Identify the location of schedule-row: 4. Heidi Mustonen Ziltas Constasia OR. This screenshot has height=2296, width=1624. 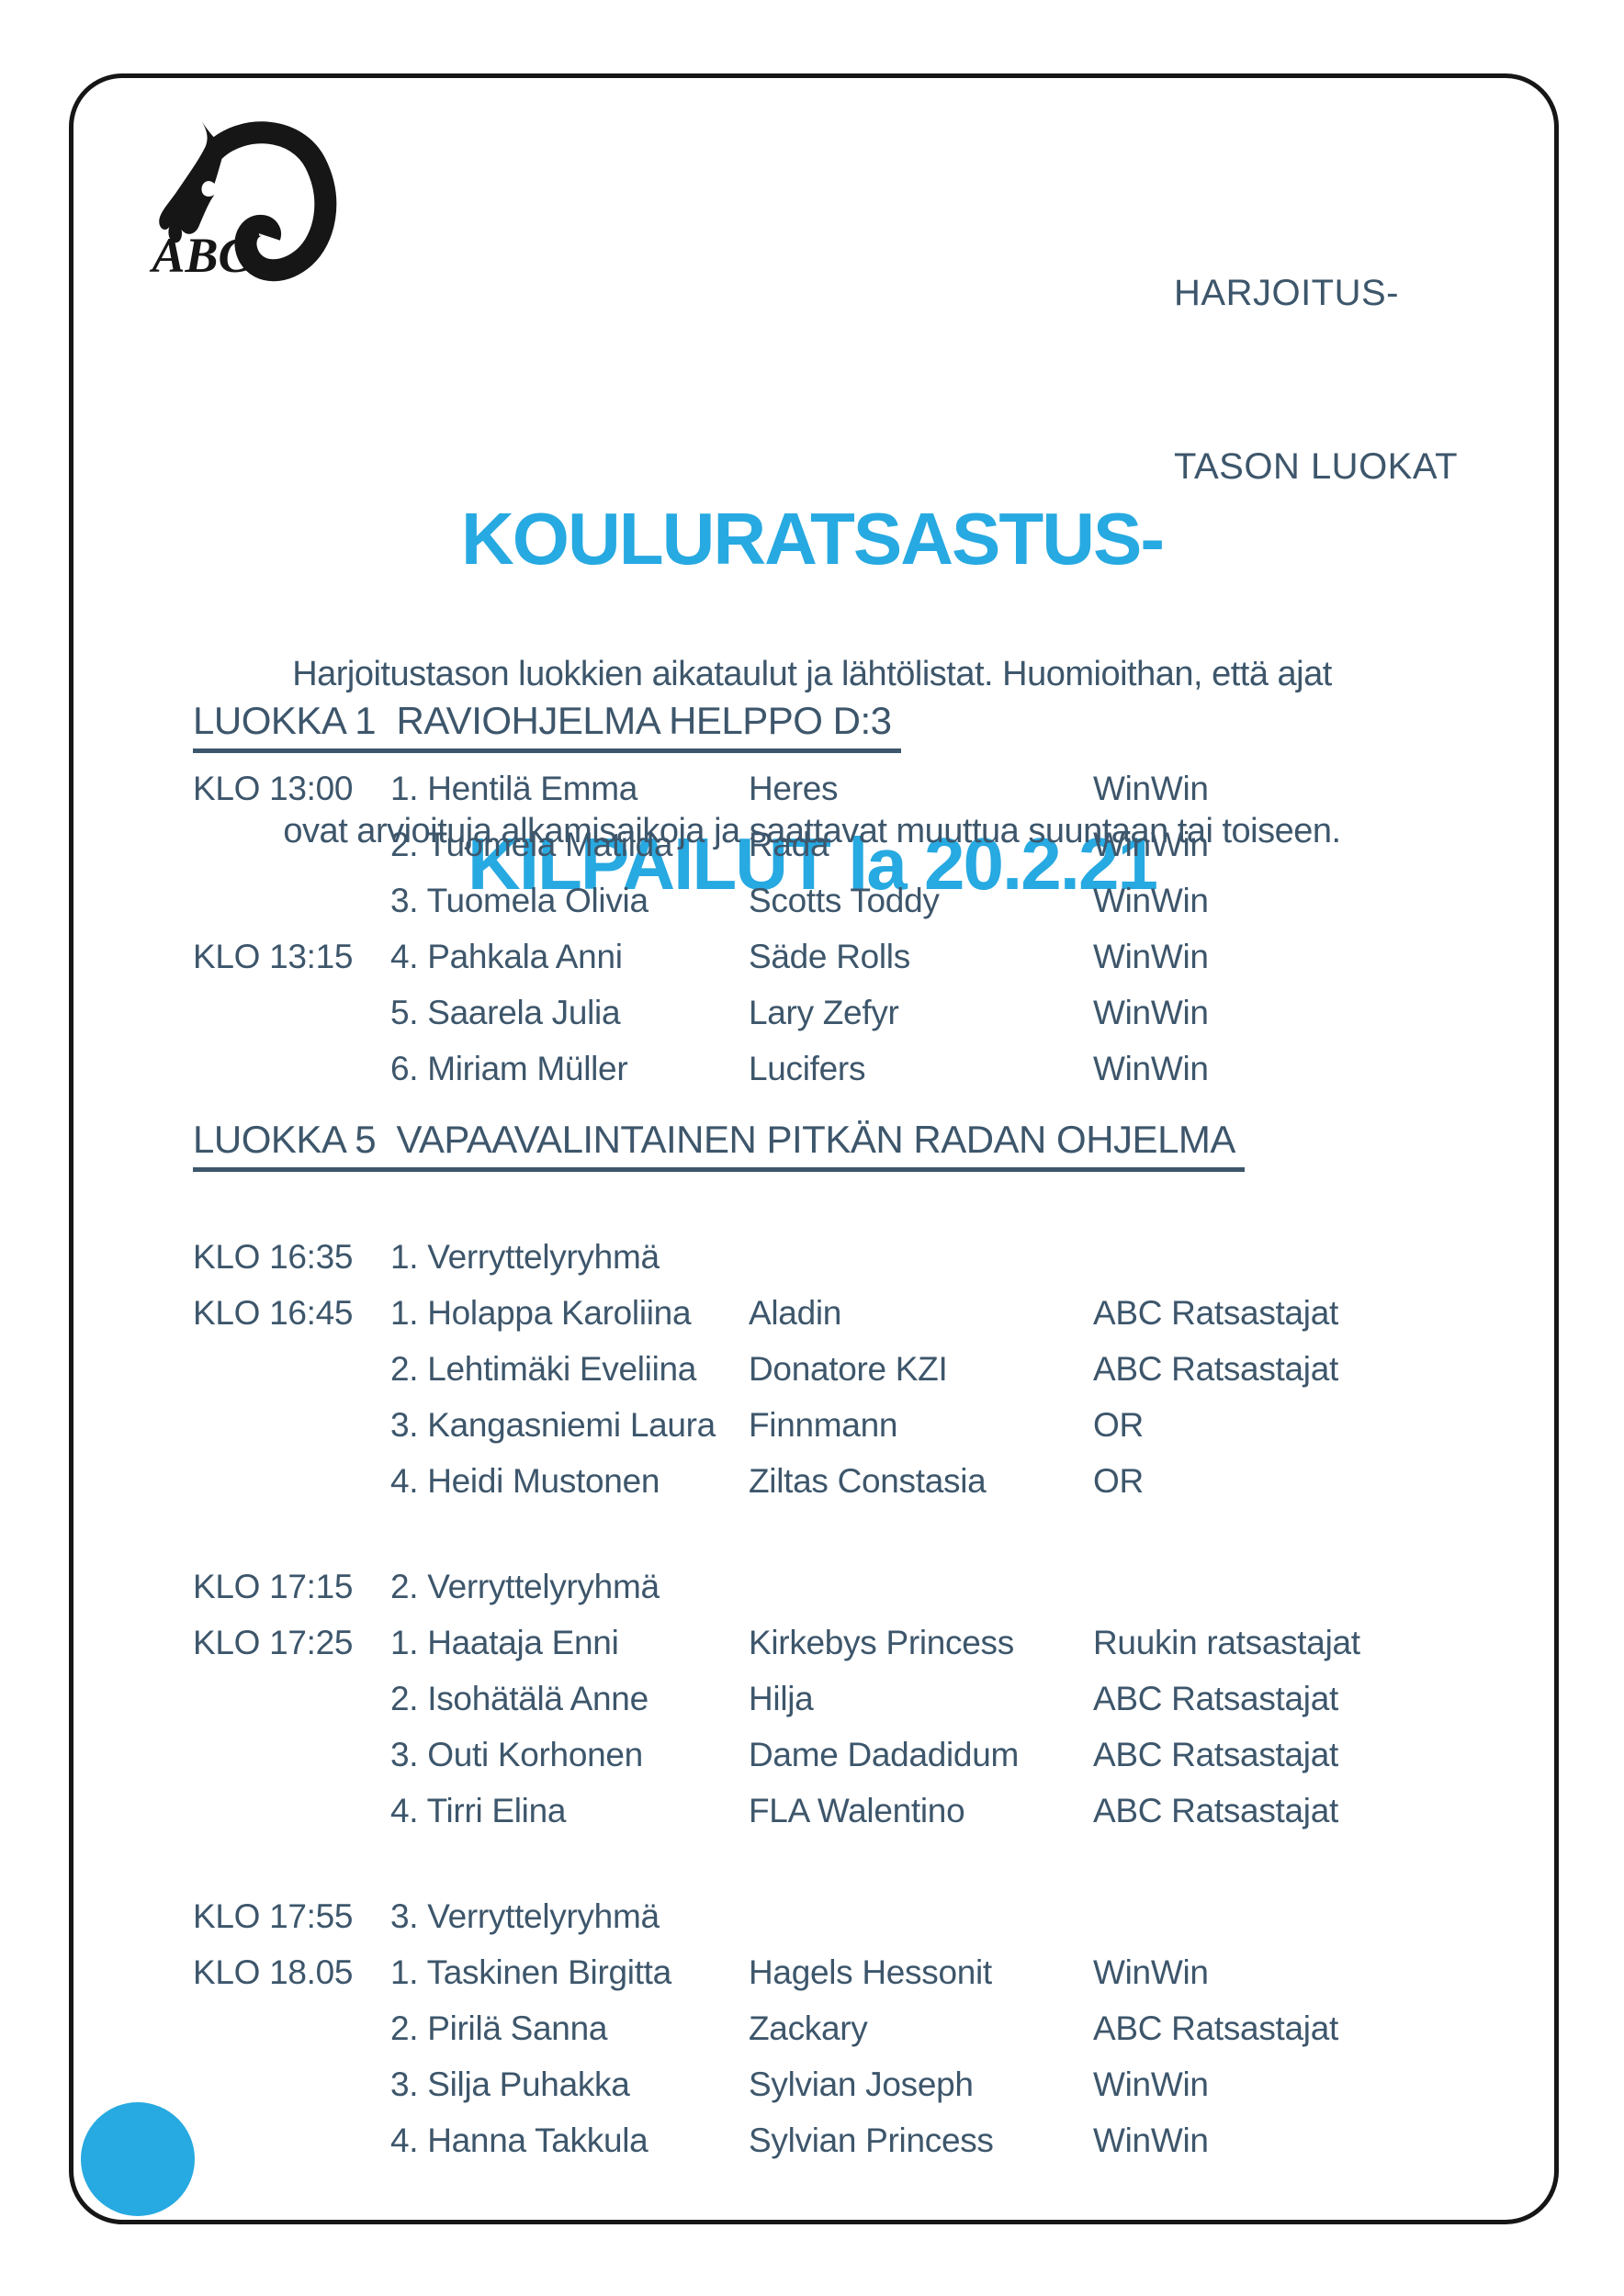
(836, 1481).